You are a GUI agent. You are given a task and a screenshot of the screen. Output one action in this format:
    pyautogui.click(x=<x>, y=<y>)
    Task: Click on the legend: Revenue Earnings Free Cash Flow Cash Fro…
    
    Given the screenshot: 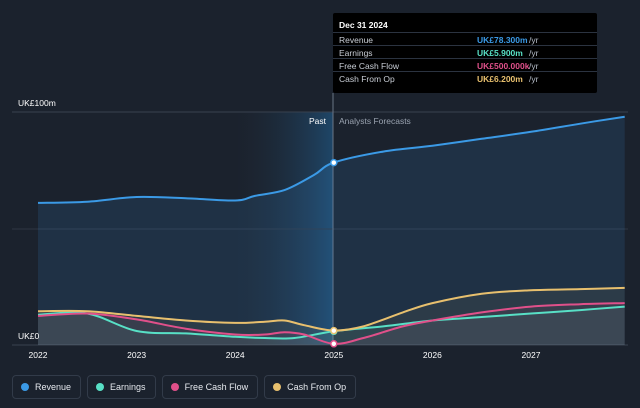 What is the action you would take?
    pyautogui.click(x=184, y=388)
    